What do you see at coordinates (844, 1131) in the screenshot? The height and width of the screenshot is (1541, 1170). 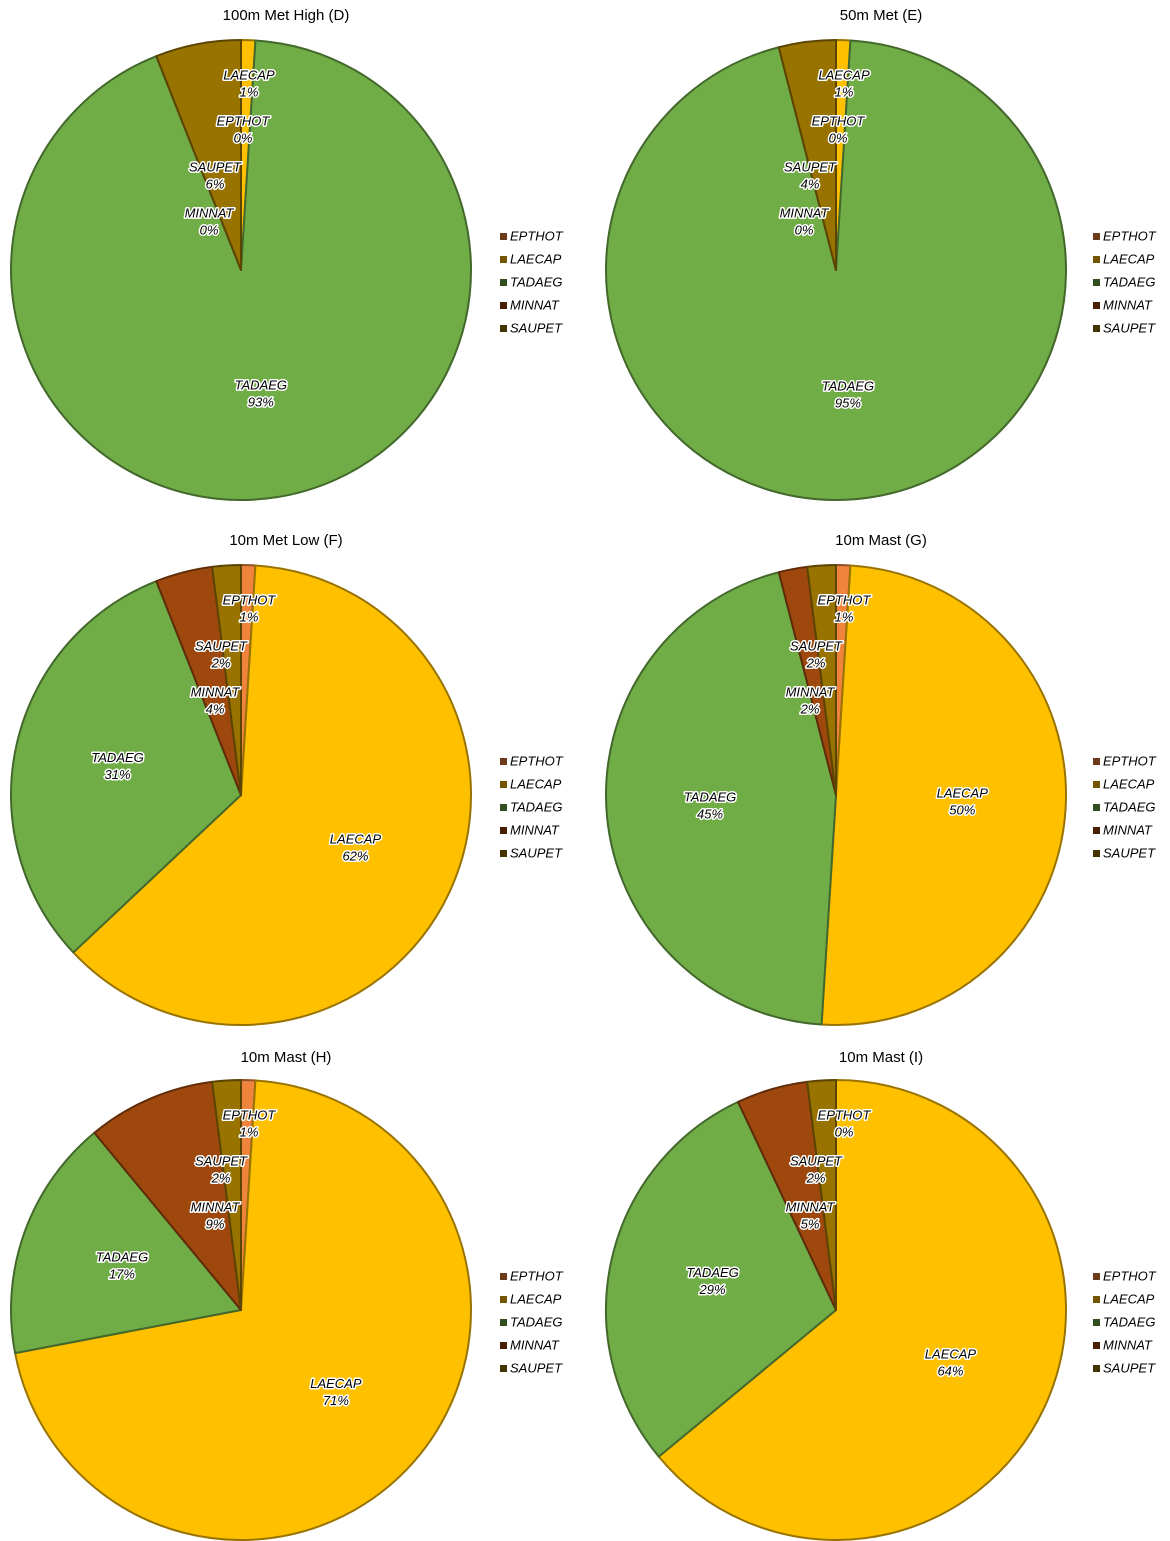 I see `slice-value-label: 0%` at bounding box center [844, 1131].